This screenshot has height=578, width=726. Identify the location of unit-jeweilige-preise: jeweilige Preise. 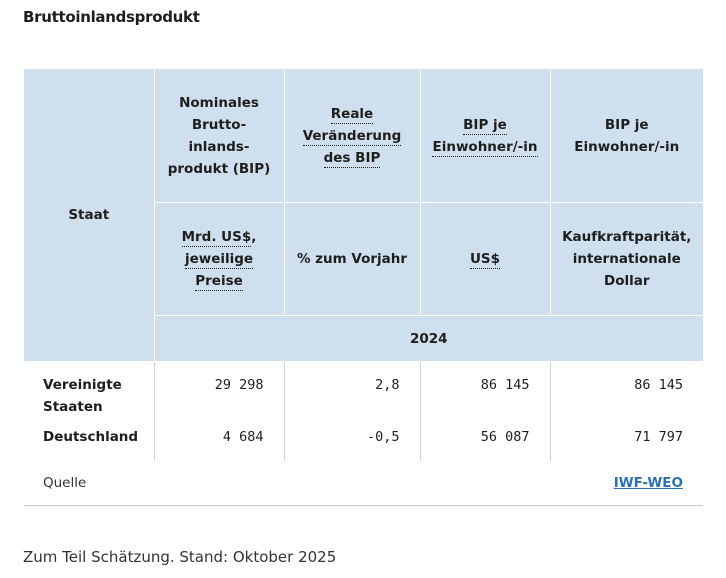
(219, 271).